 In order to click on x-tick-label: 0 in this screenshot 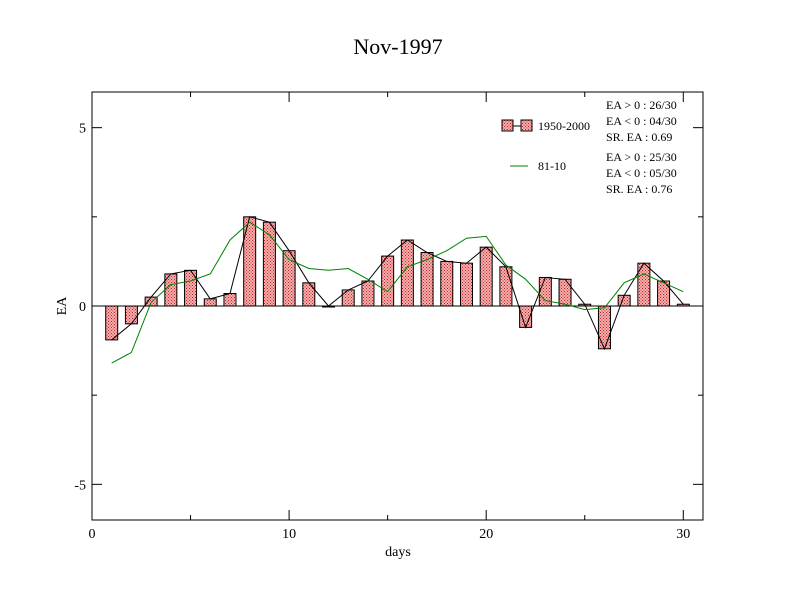, I will do `click(92, 534)`.